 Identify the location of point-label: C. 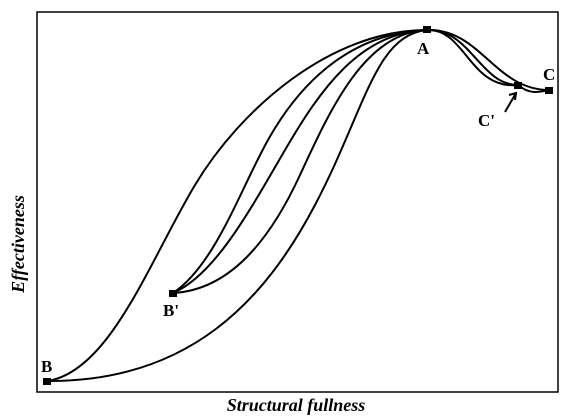
(549, 74).